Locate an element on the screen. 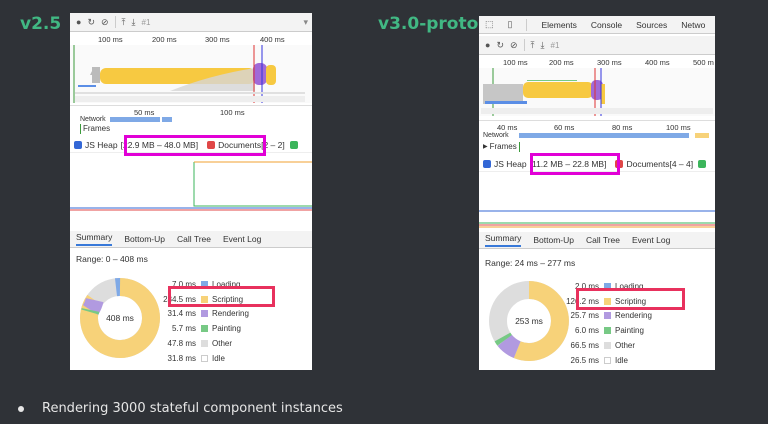  right-overview-chart is located at coordinates (597, 92).